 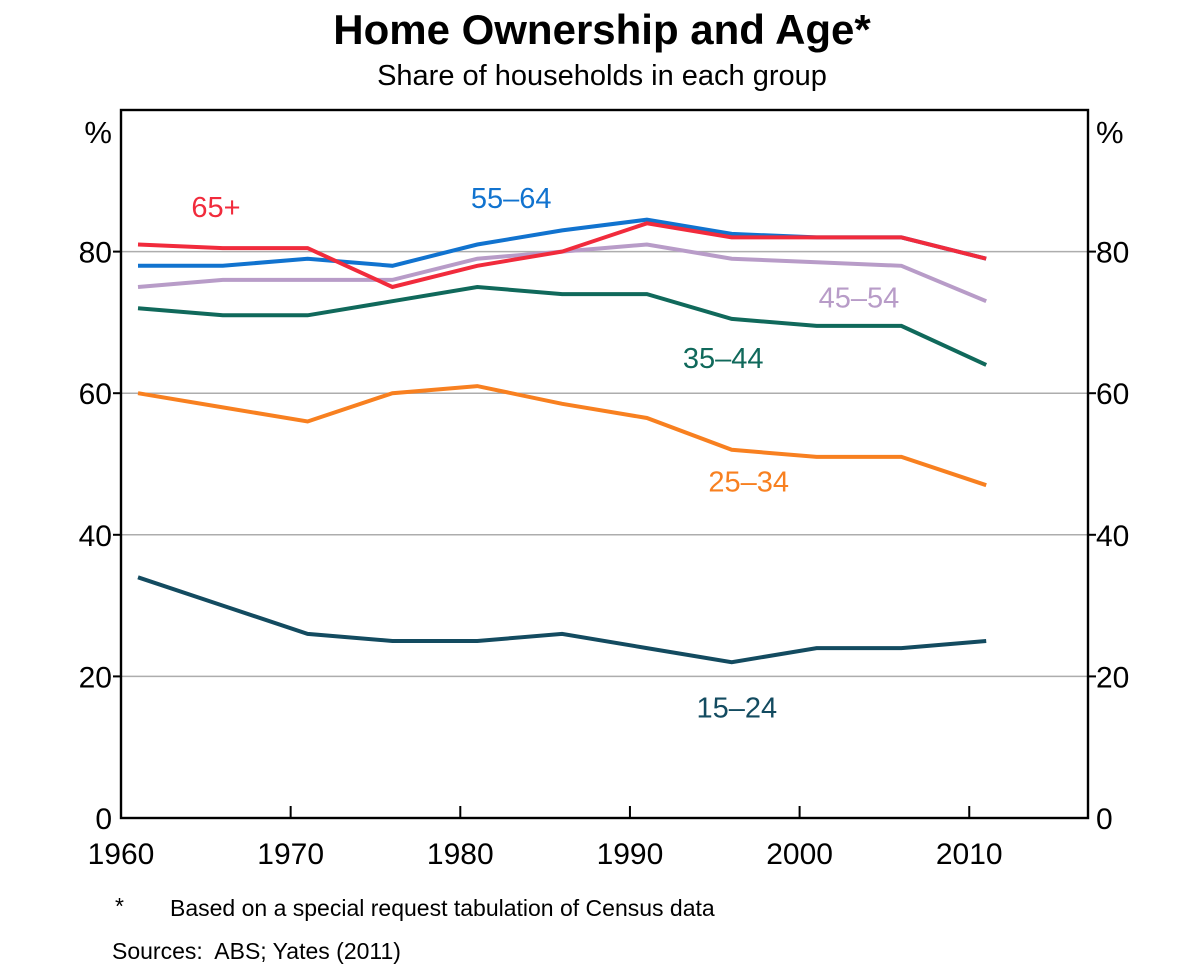 What do you see at coordinates (460, 854) in the screenshot?
I see `x-tick-label: 1980` at bounding box center [460, 854].